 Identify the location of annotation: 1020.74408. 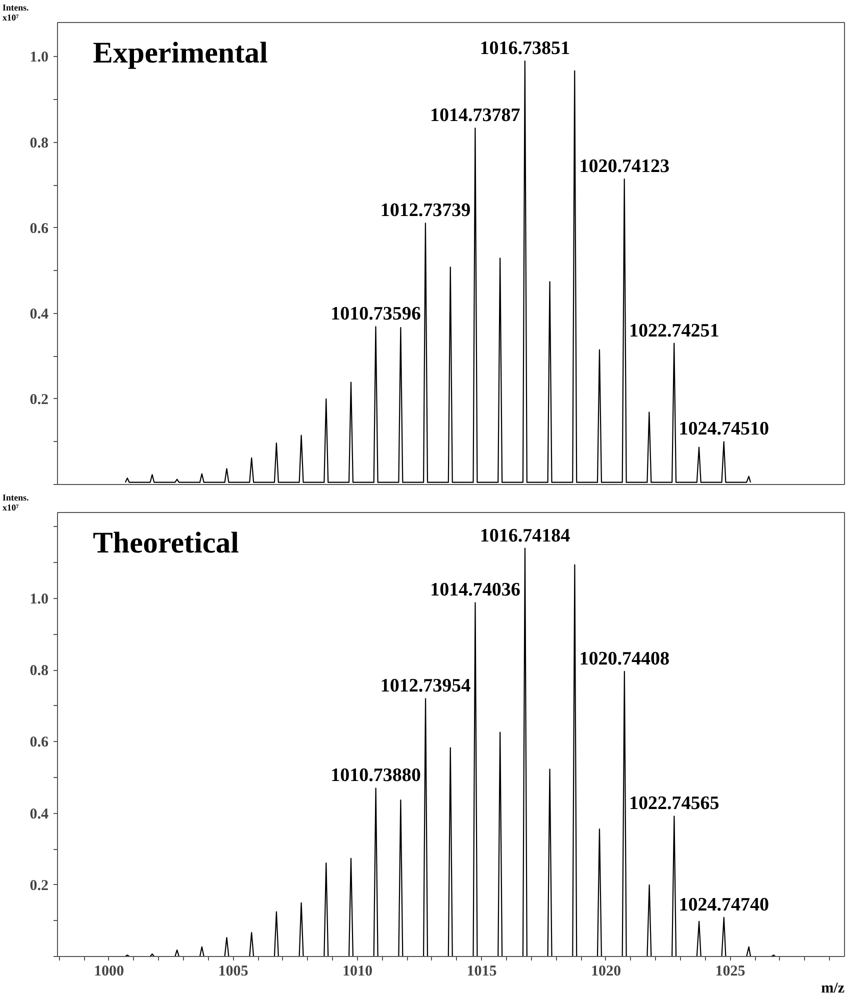
(624, 659).